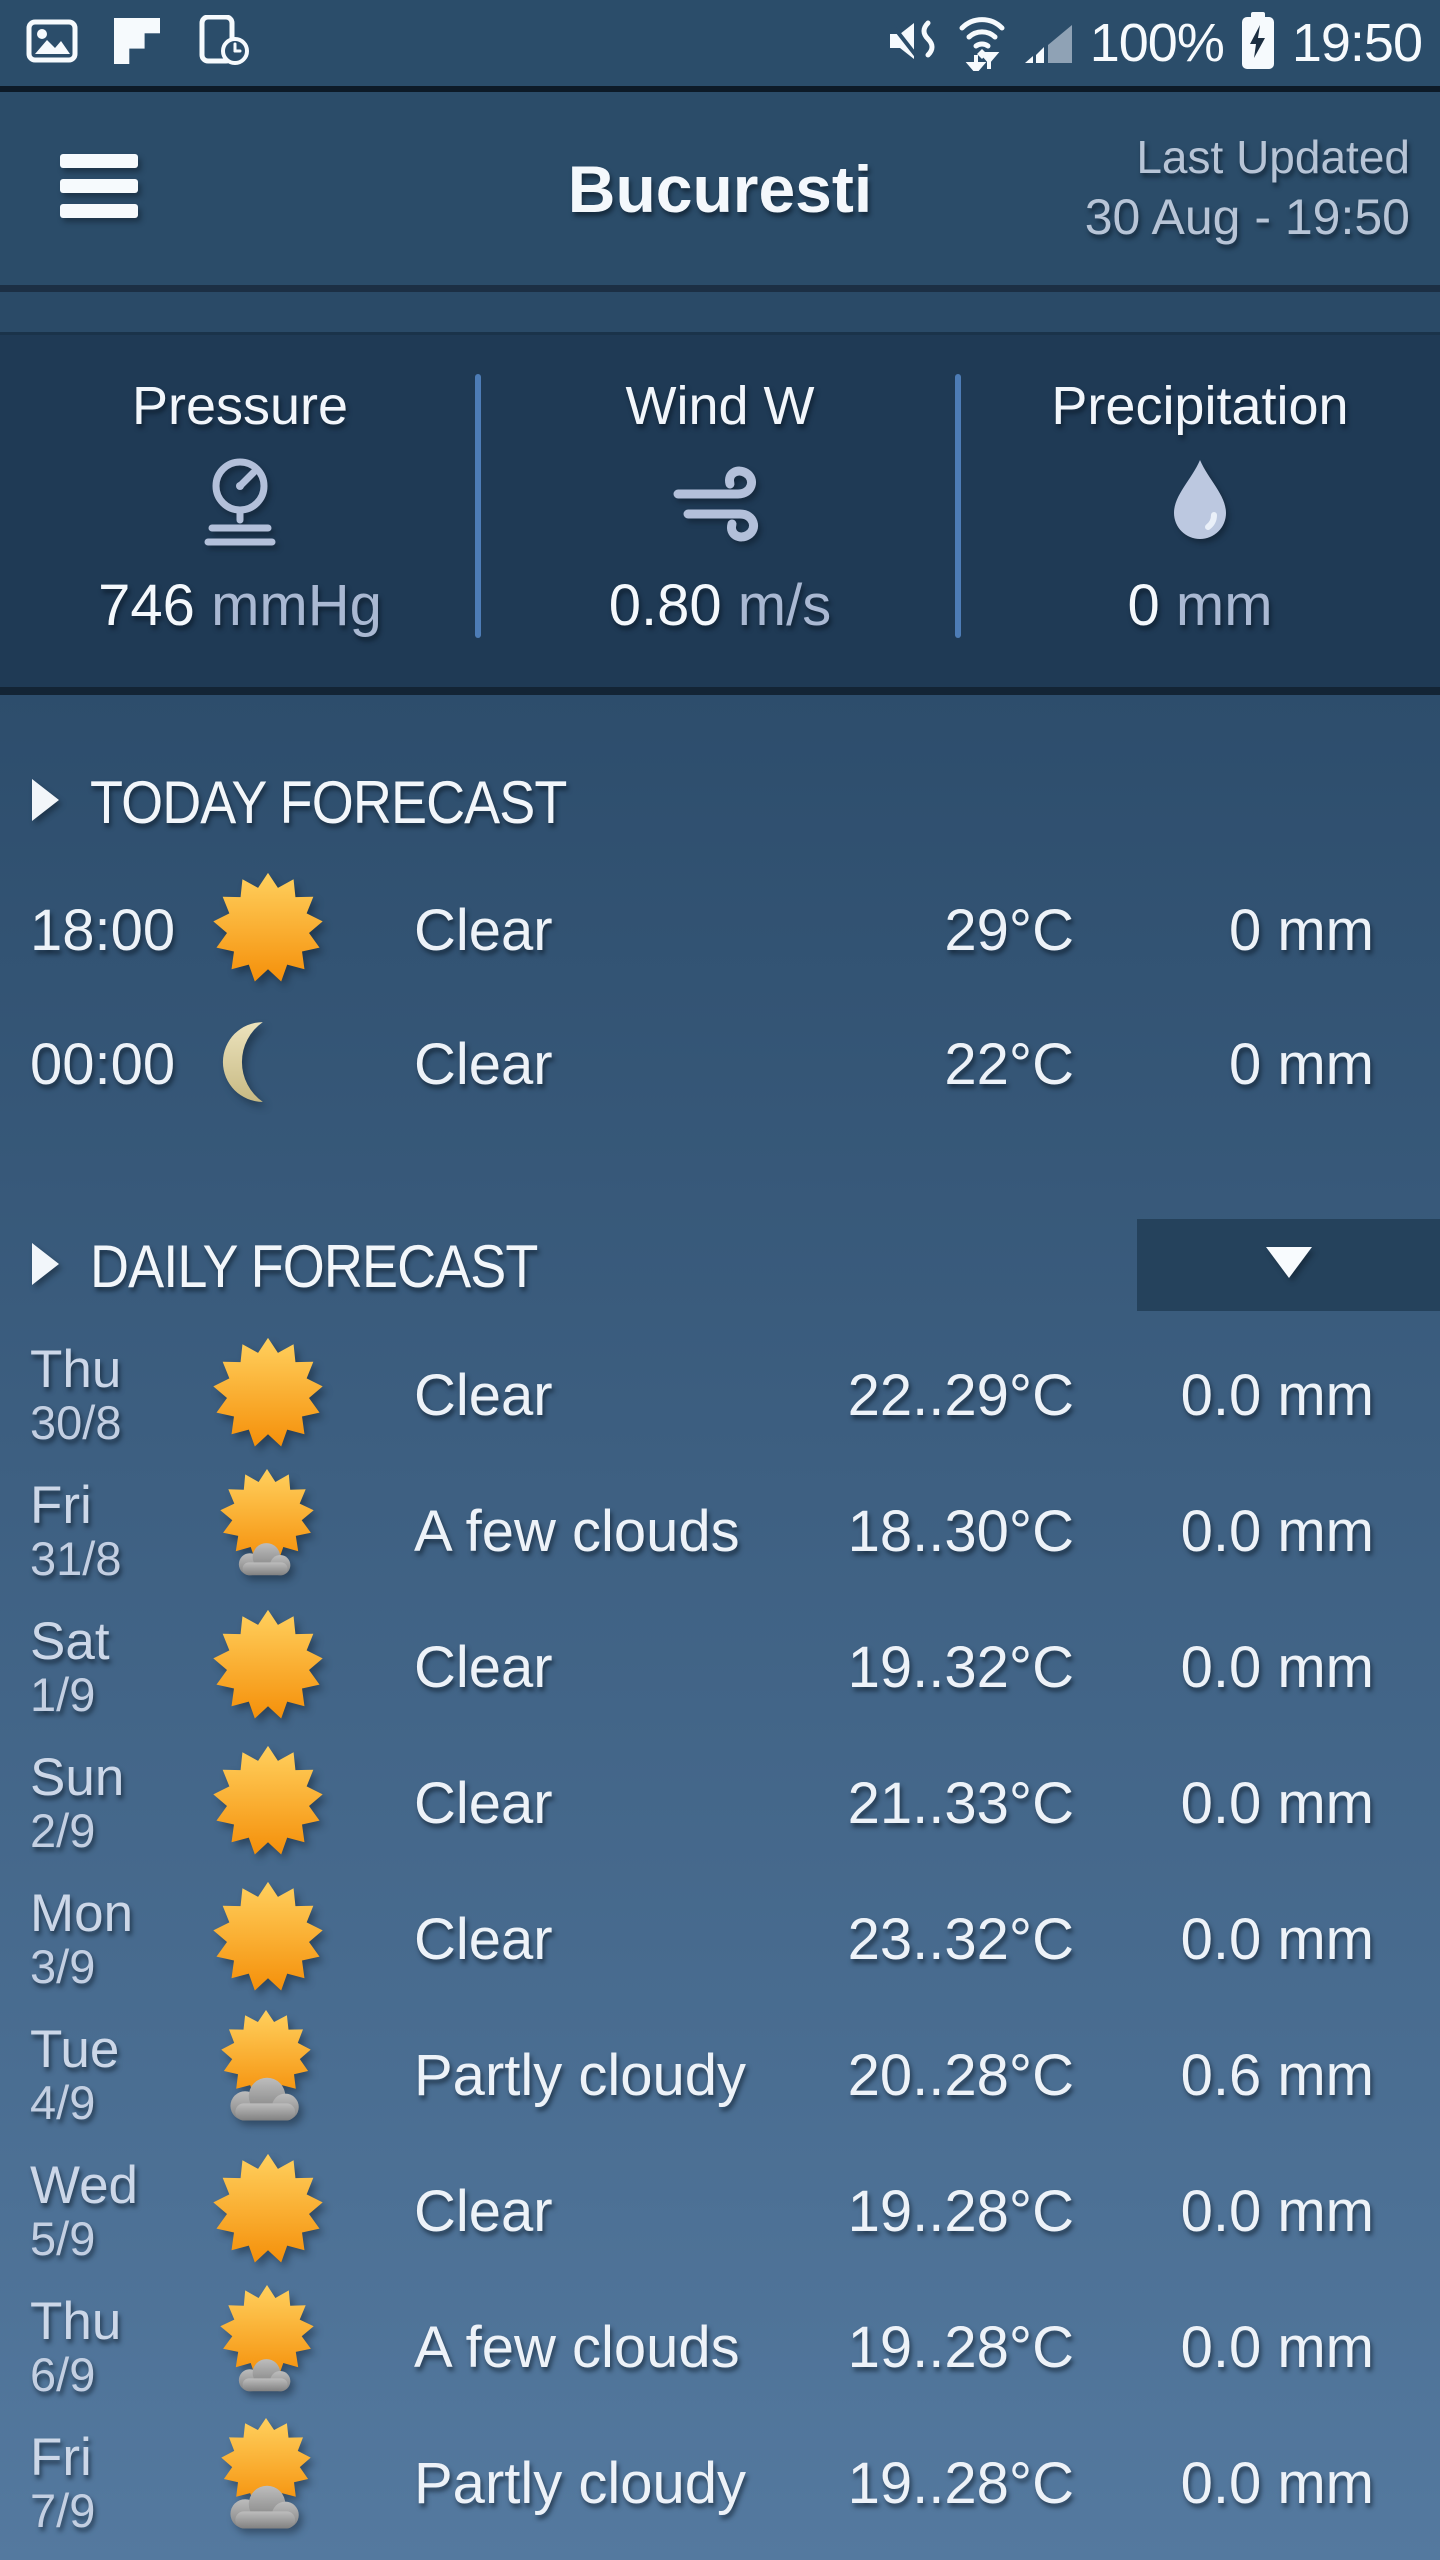 This screenshot has width=1440, height=2560. I want to click on today-forecast-list: 18:00 Clear 29°C 0 mm 00:00 Clear, so click(720, 997).